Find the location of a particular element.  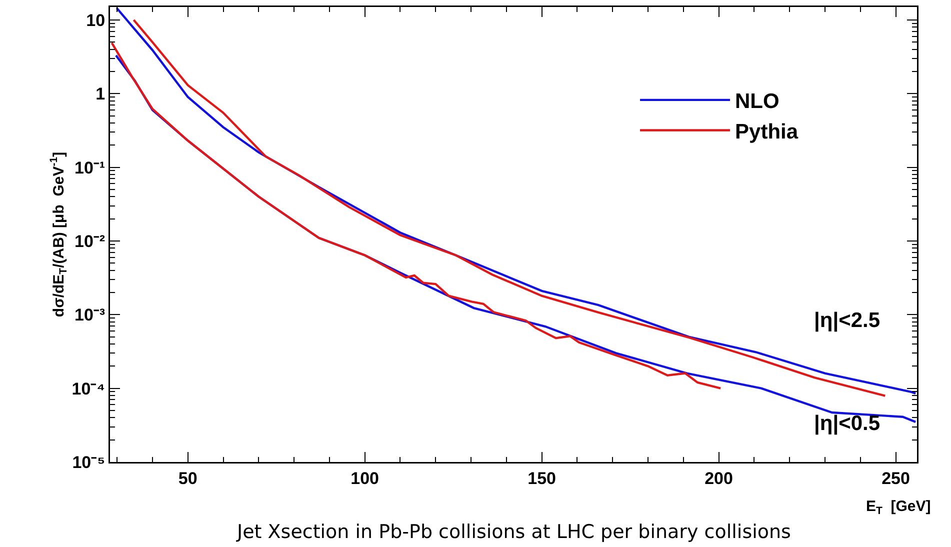

x-tick-label: 100 is located at coordinates (365, 478).